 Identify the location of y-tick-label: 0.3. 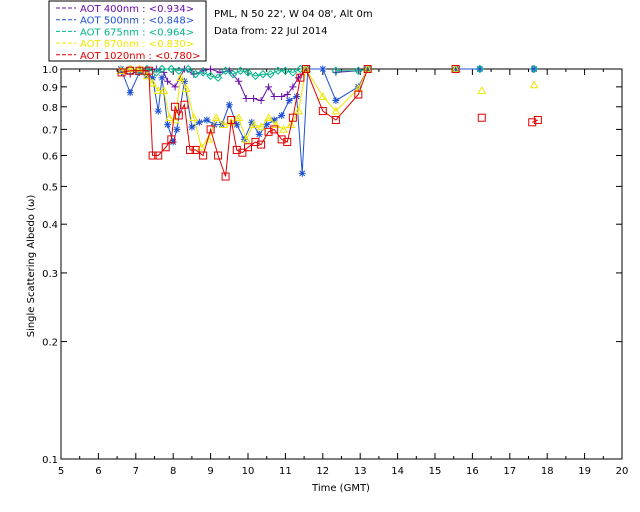
(50, 274).